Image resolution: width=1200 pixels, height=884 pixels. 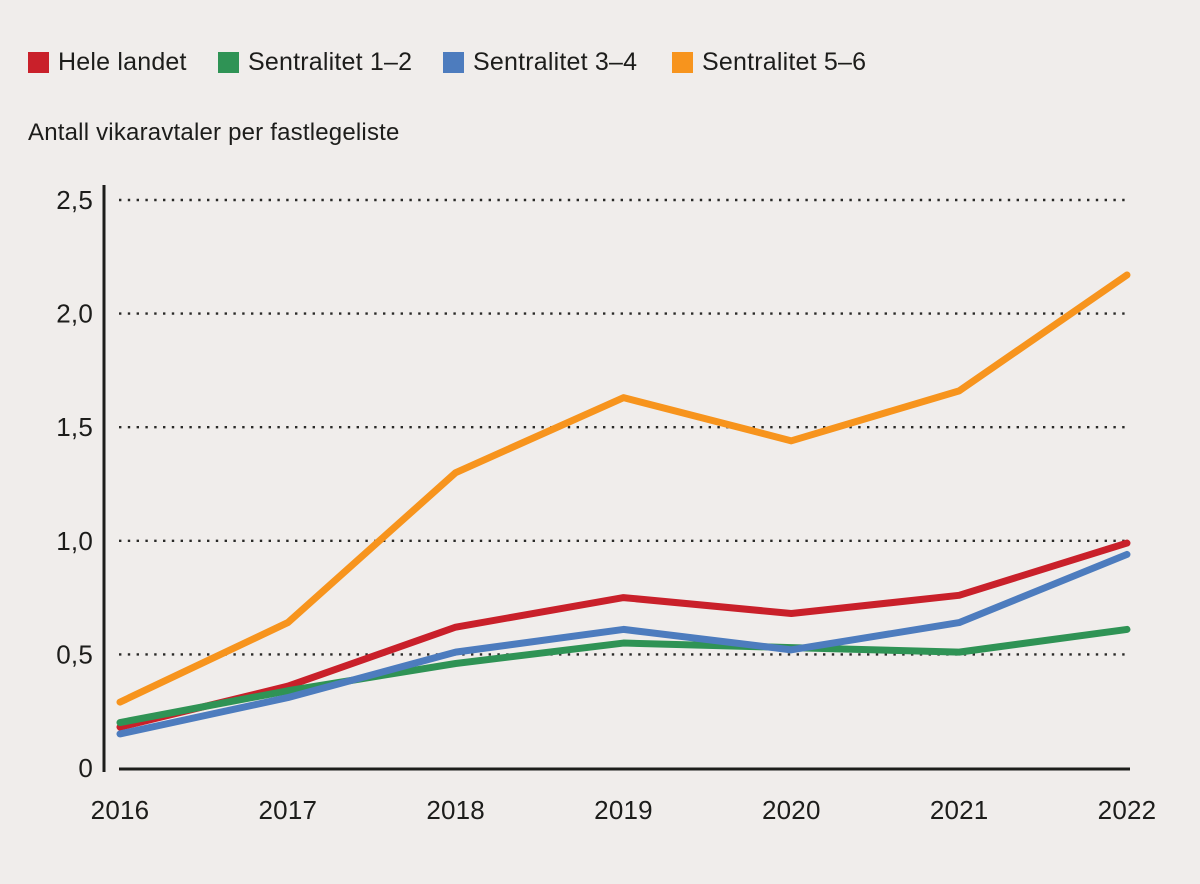 I want to click on y-axis-title: Antall vikaravtaler per fastlegeliste, so click(x=214, y=132).